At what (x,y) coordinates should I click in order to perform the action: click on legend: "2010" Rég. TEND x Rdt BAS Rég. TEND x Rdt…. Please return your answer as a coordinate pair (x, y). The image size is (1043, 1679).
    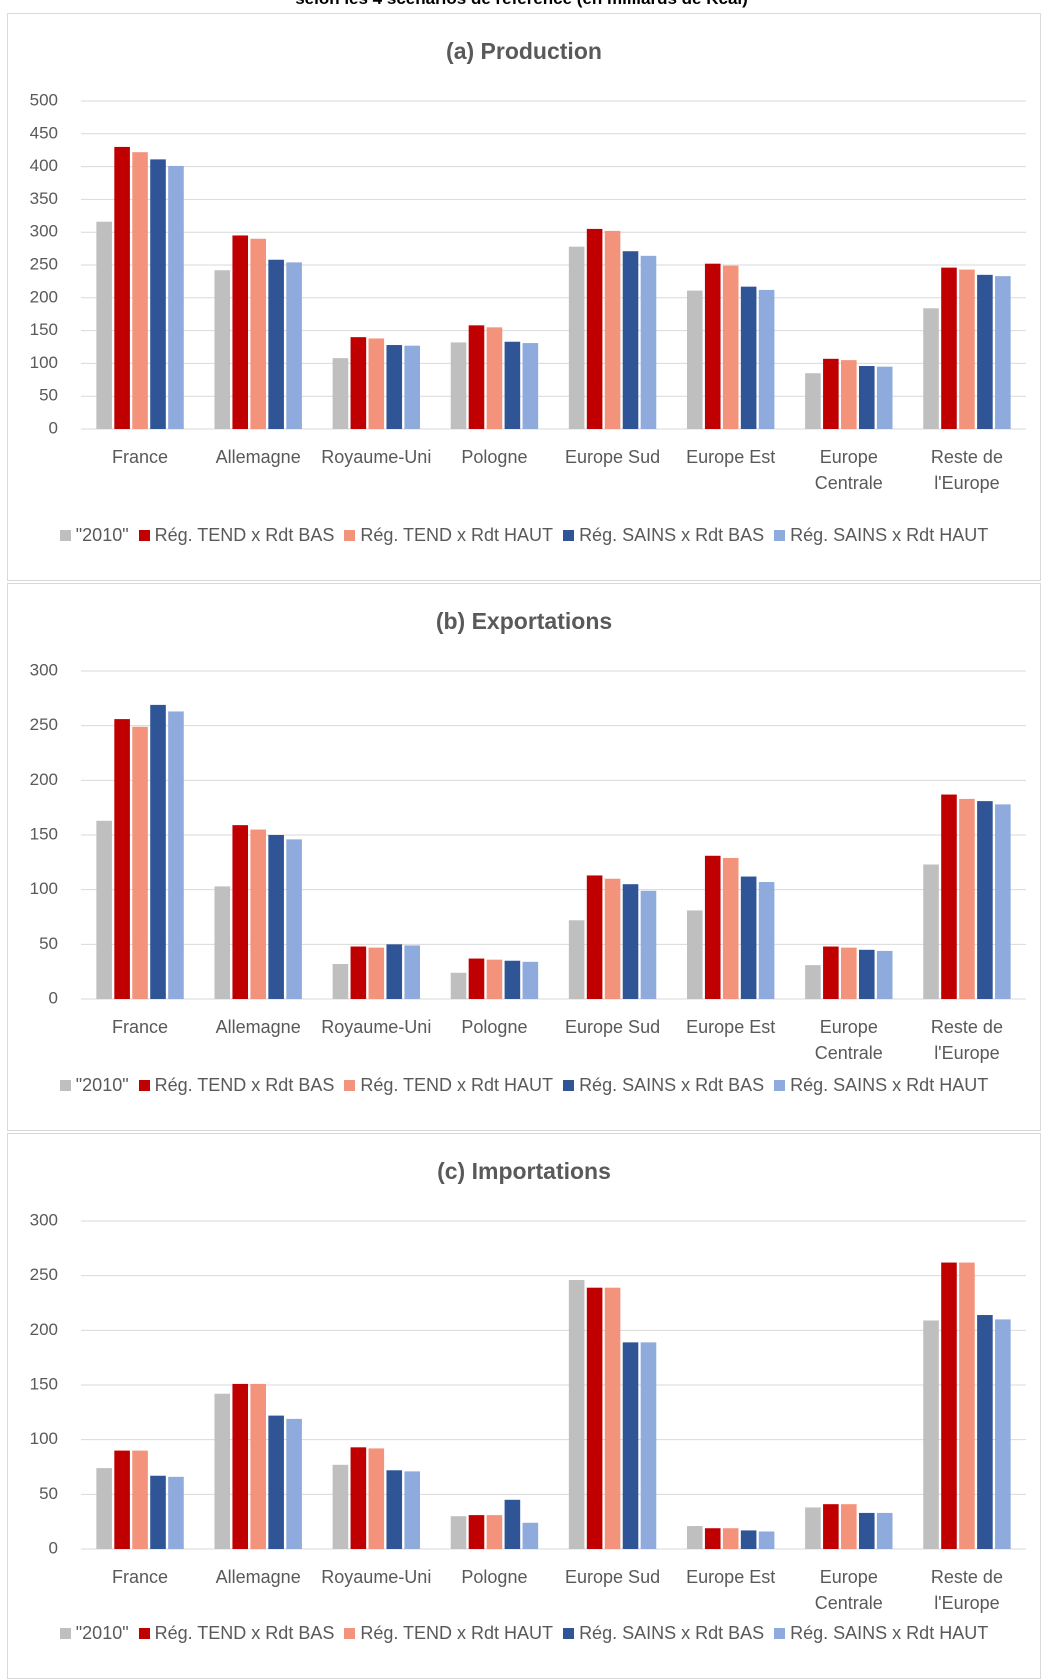
    Looking at the image, I should click on (524, 535).